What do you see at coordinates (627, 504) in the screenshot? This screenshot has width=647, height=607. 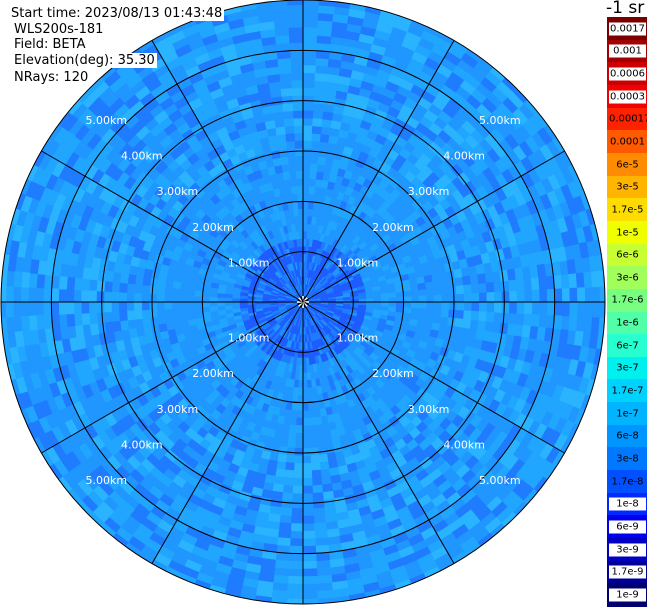 I see `colorbar-swatch: 1e-8` at bounding box center [627, 504].